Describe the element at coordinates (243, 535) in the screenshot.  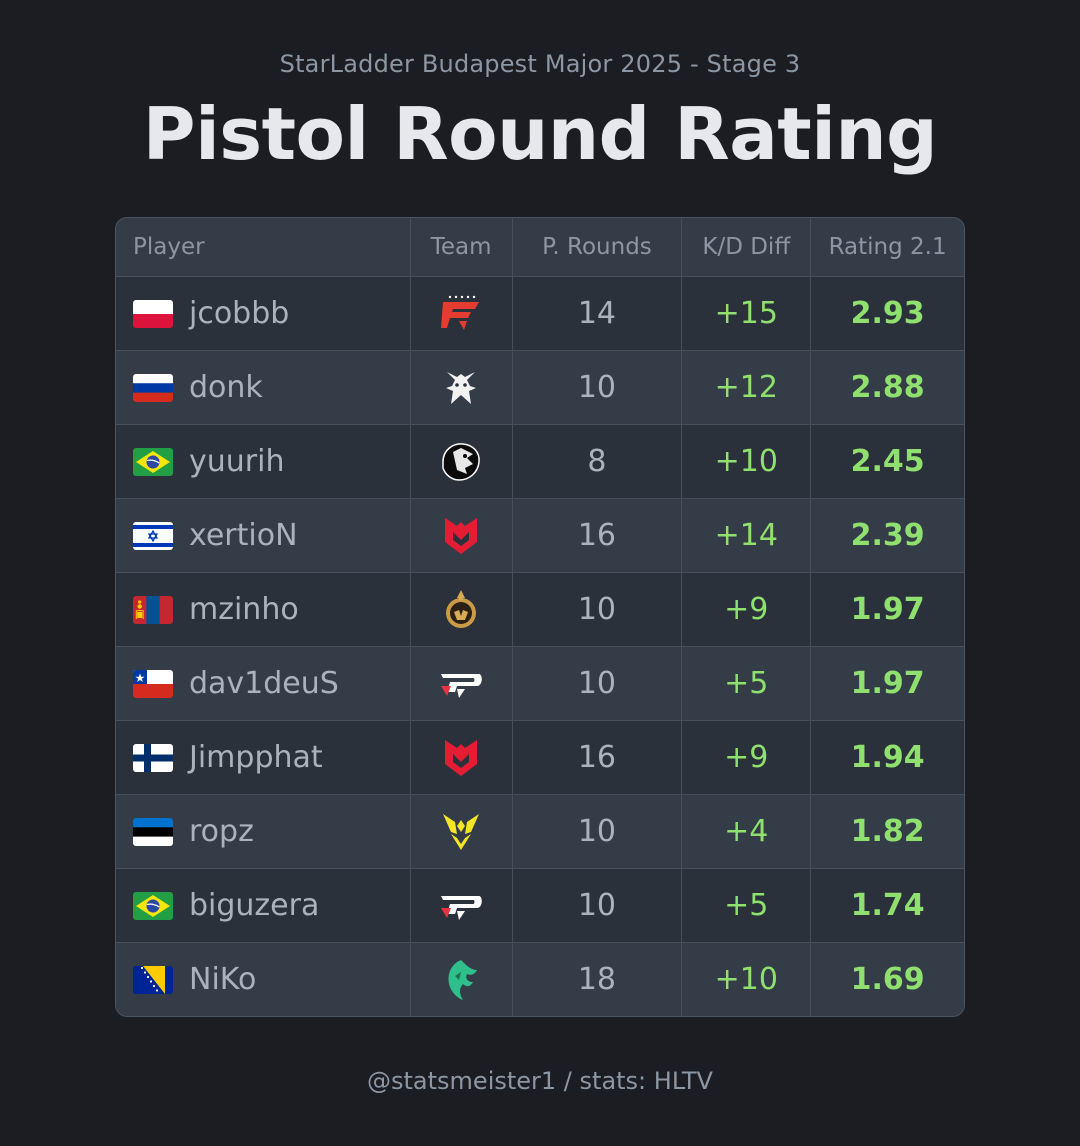
I see `player-name: xertioN` at that location.